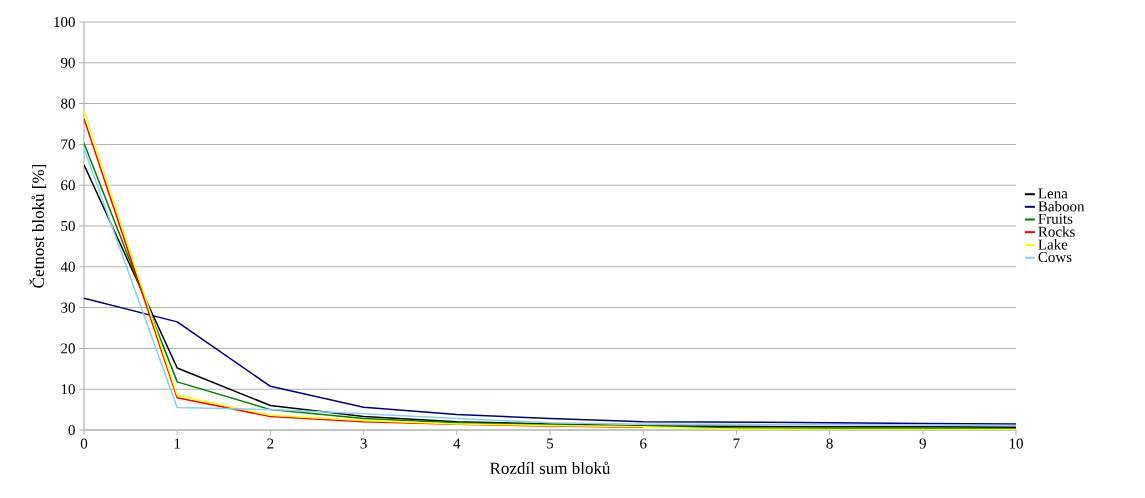 The height and width of the screenshot is (498, 1145). Describe the element at coordinates (270, 443) in the screenshot. I see `x-tick-label: 2` at that location.